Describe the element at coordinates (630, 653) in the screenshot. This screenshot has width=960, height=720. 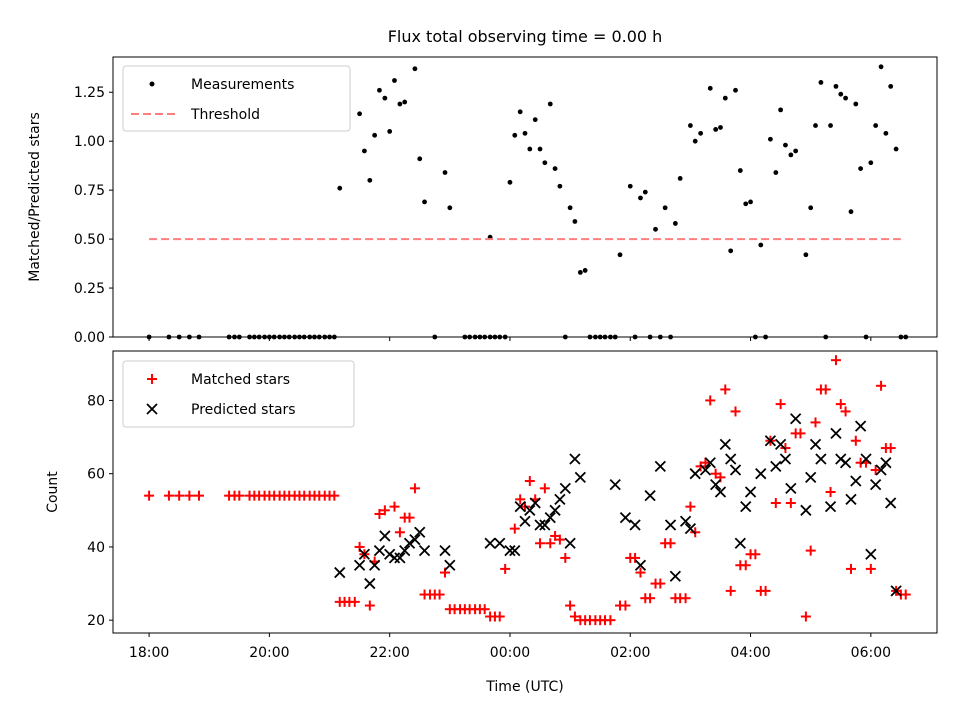
I see `x-tick-label: 02:00` at that location.